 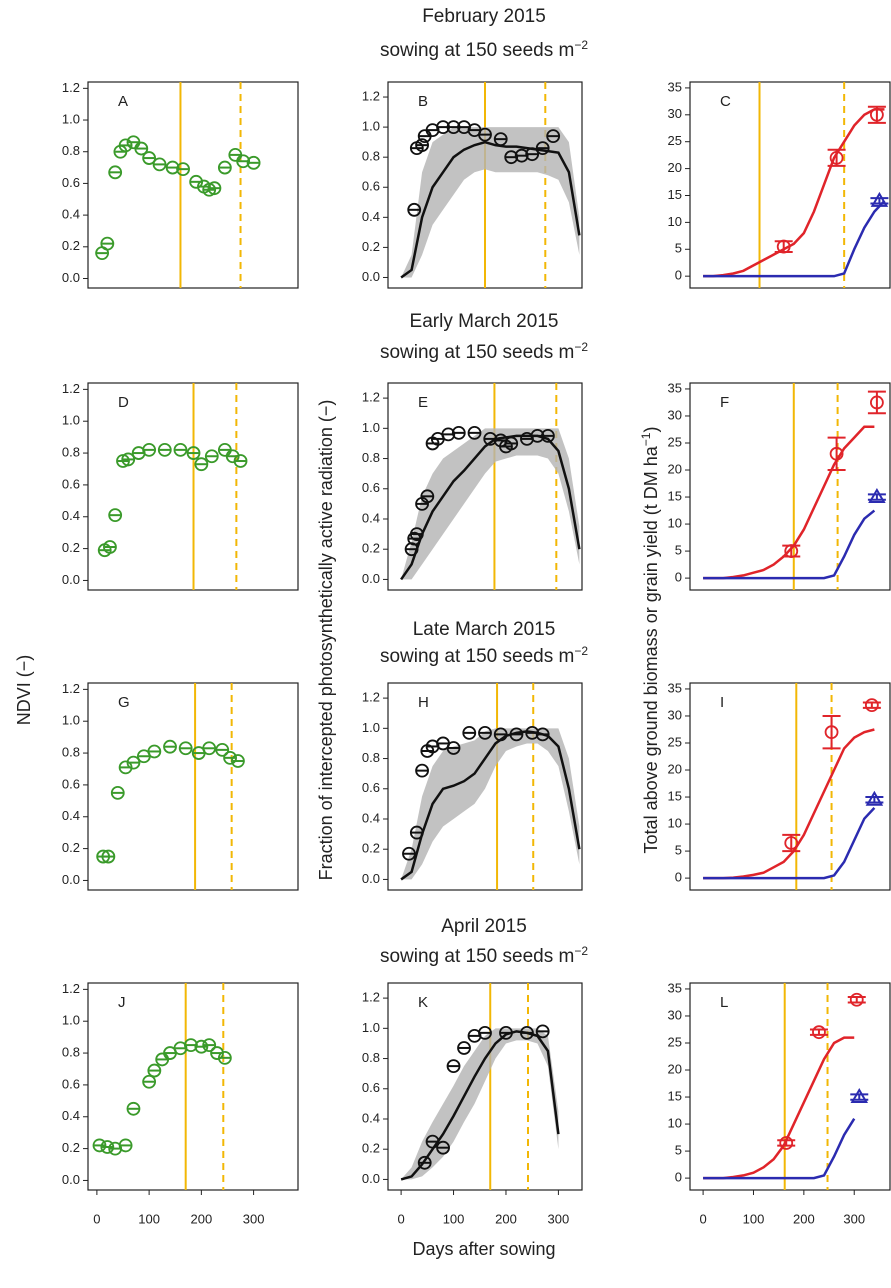 I want to click on x-tick-label: 300, so click(x=254, y=1218).